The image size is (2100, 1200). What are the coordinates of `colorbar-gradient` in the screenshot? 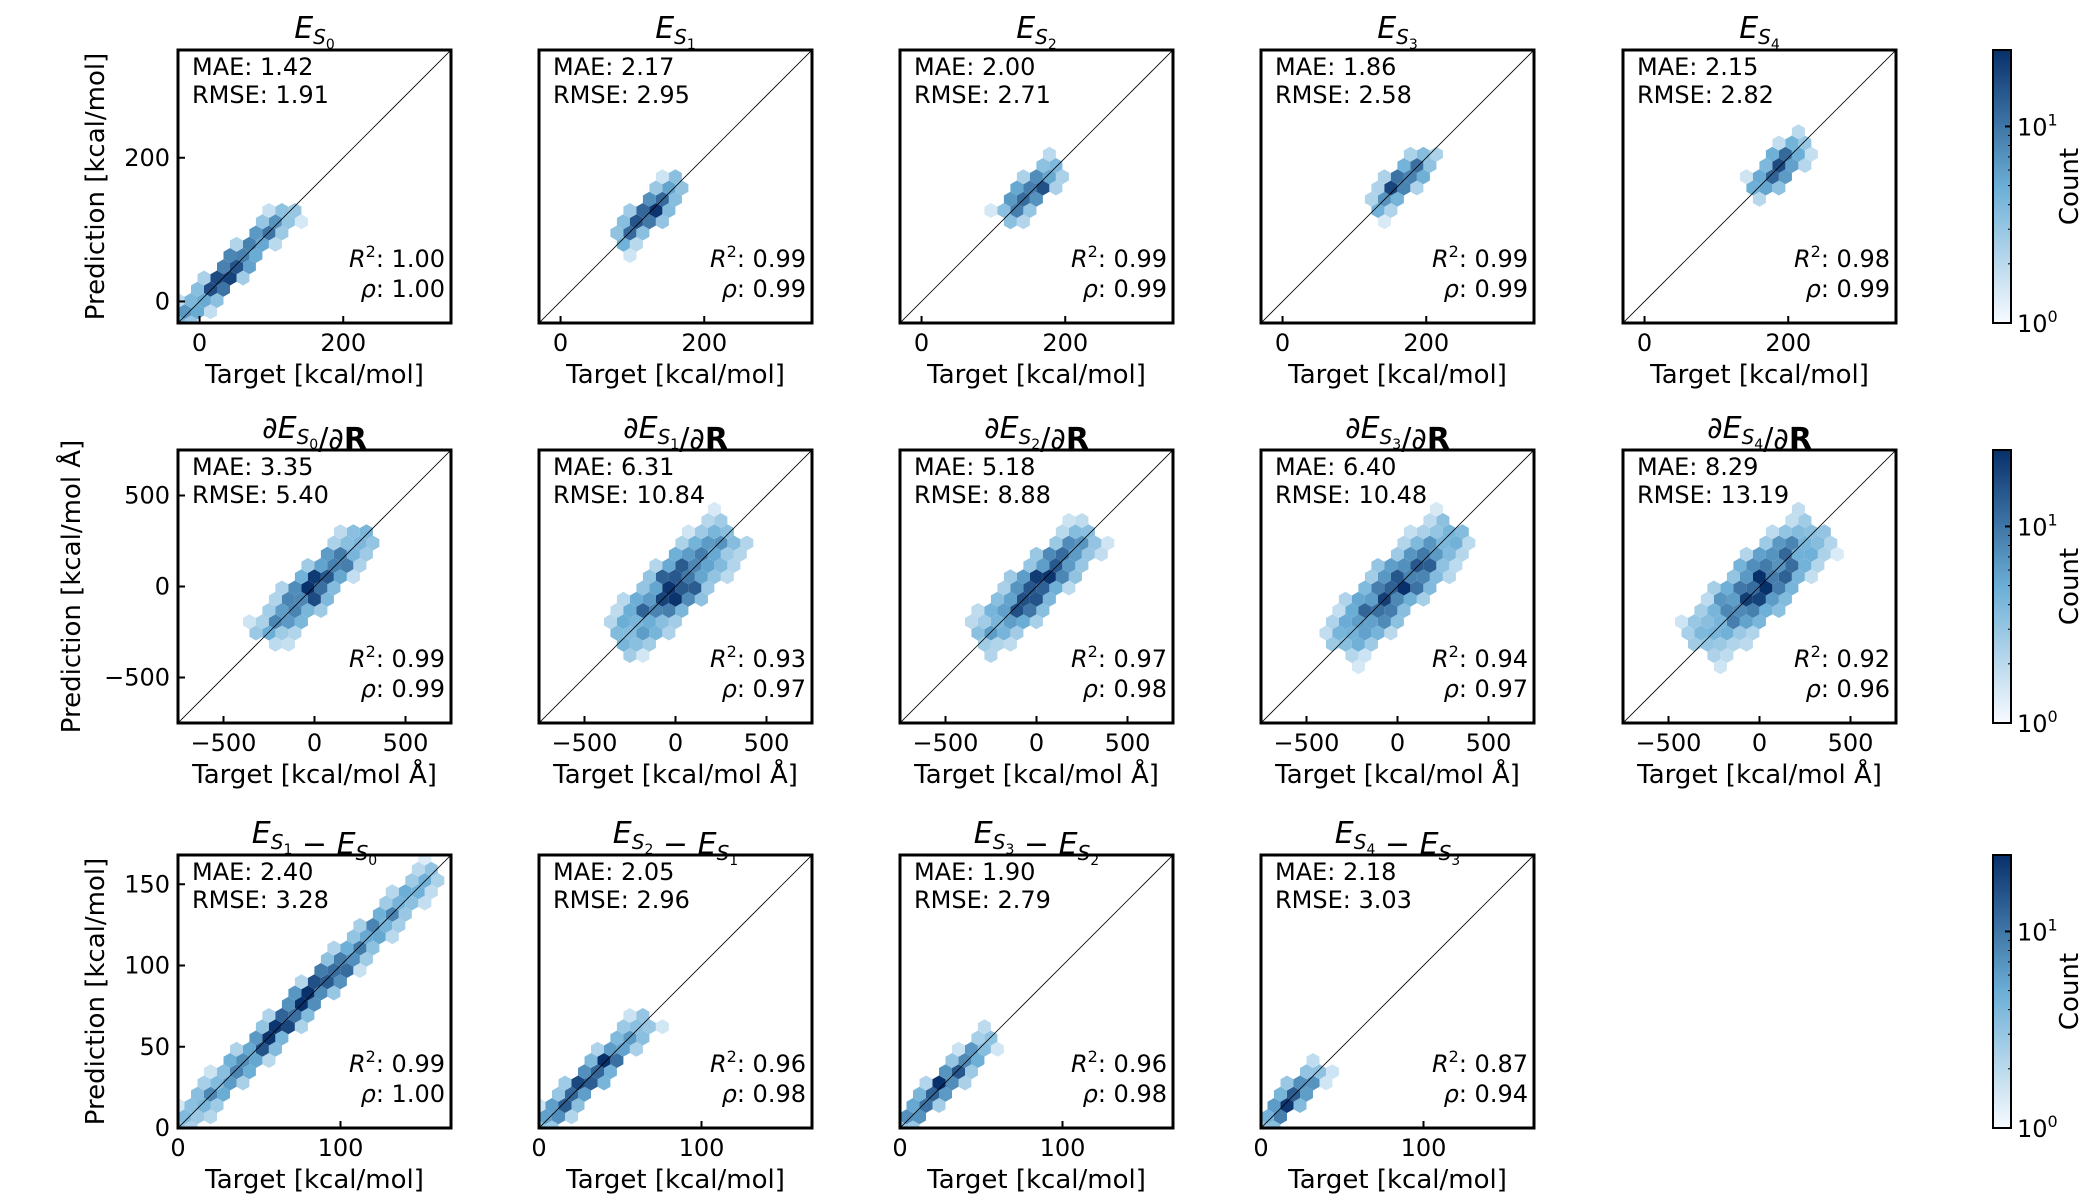 It's located at (2002, 586).